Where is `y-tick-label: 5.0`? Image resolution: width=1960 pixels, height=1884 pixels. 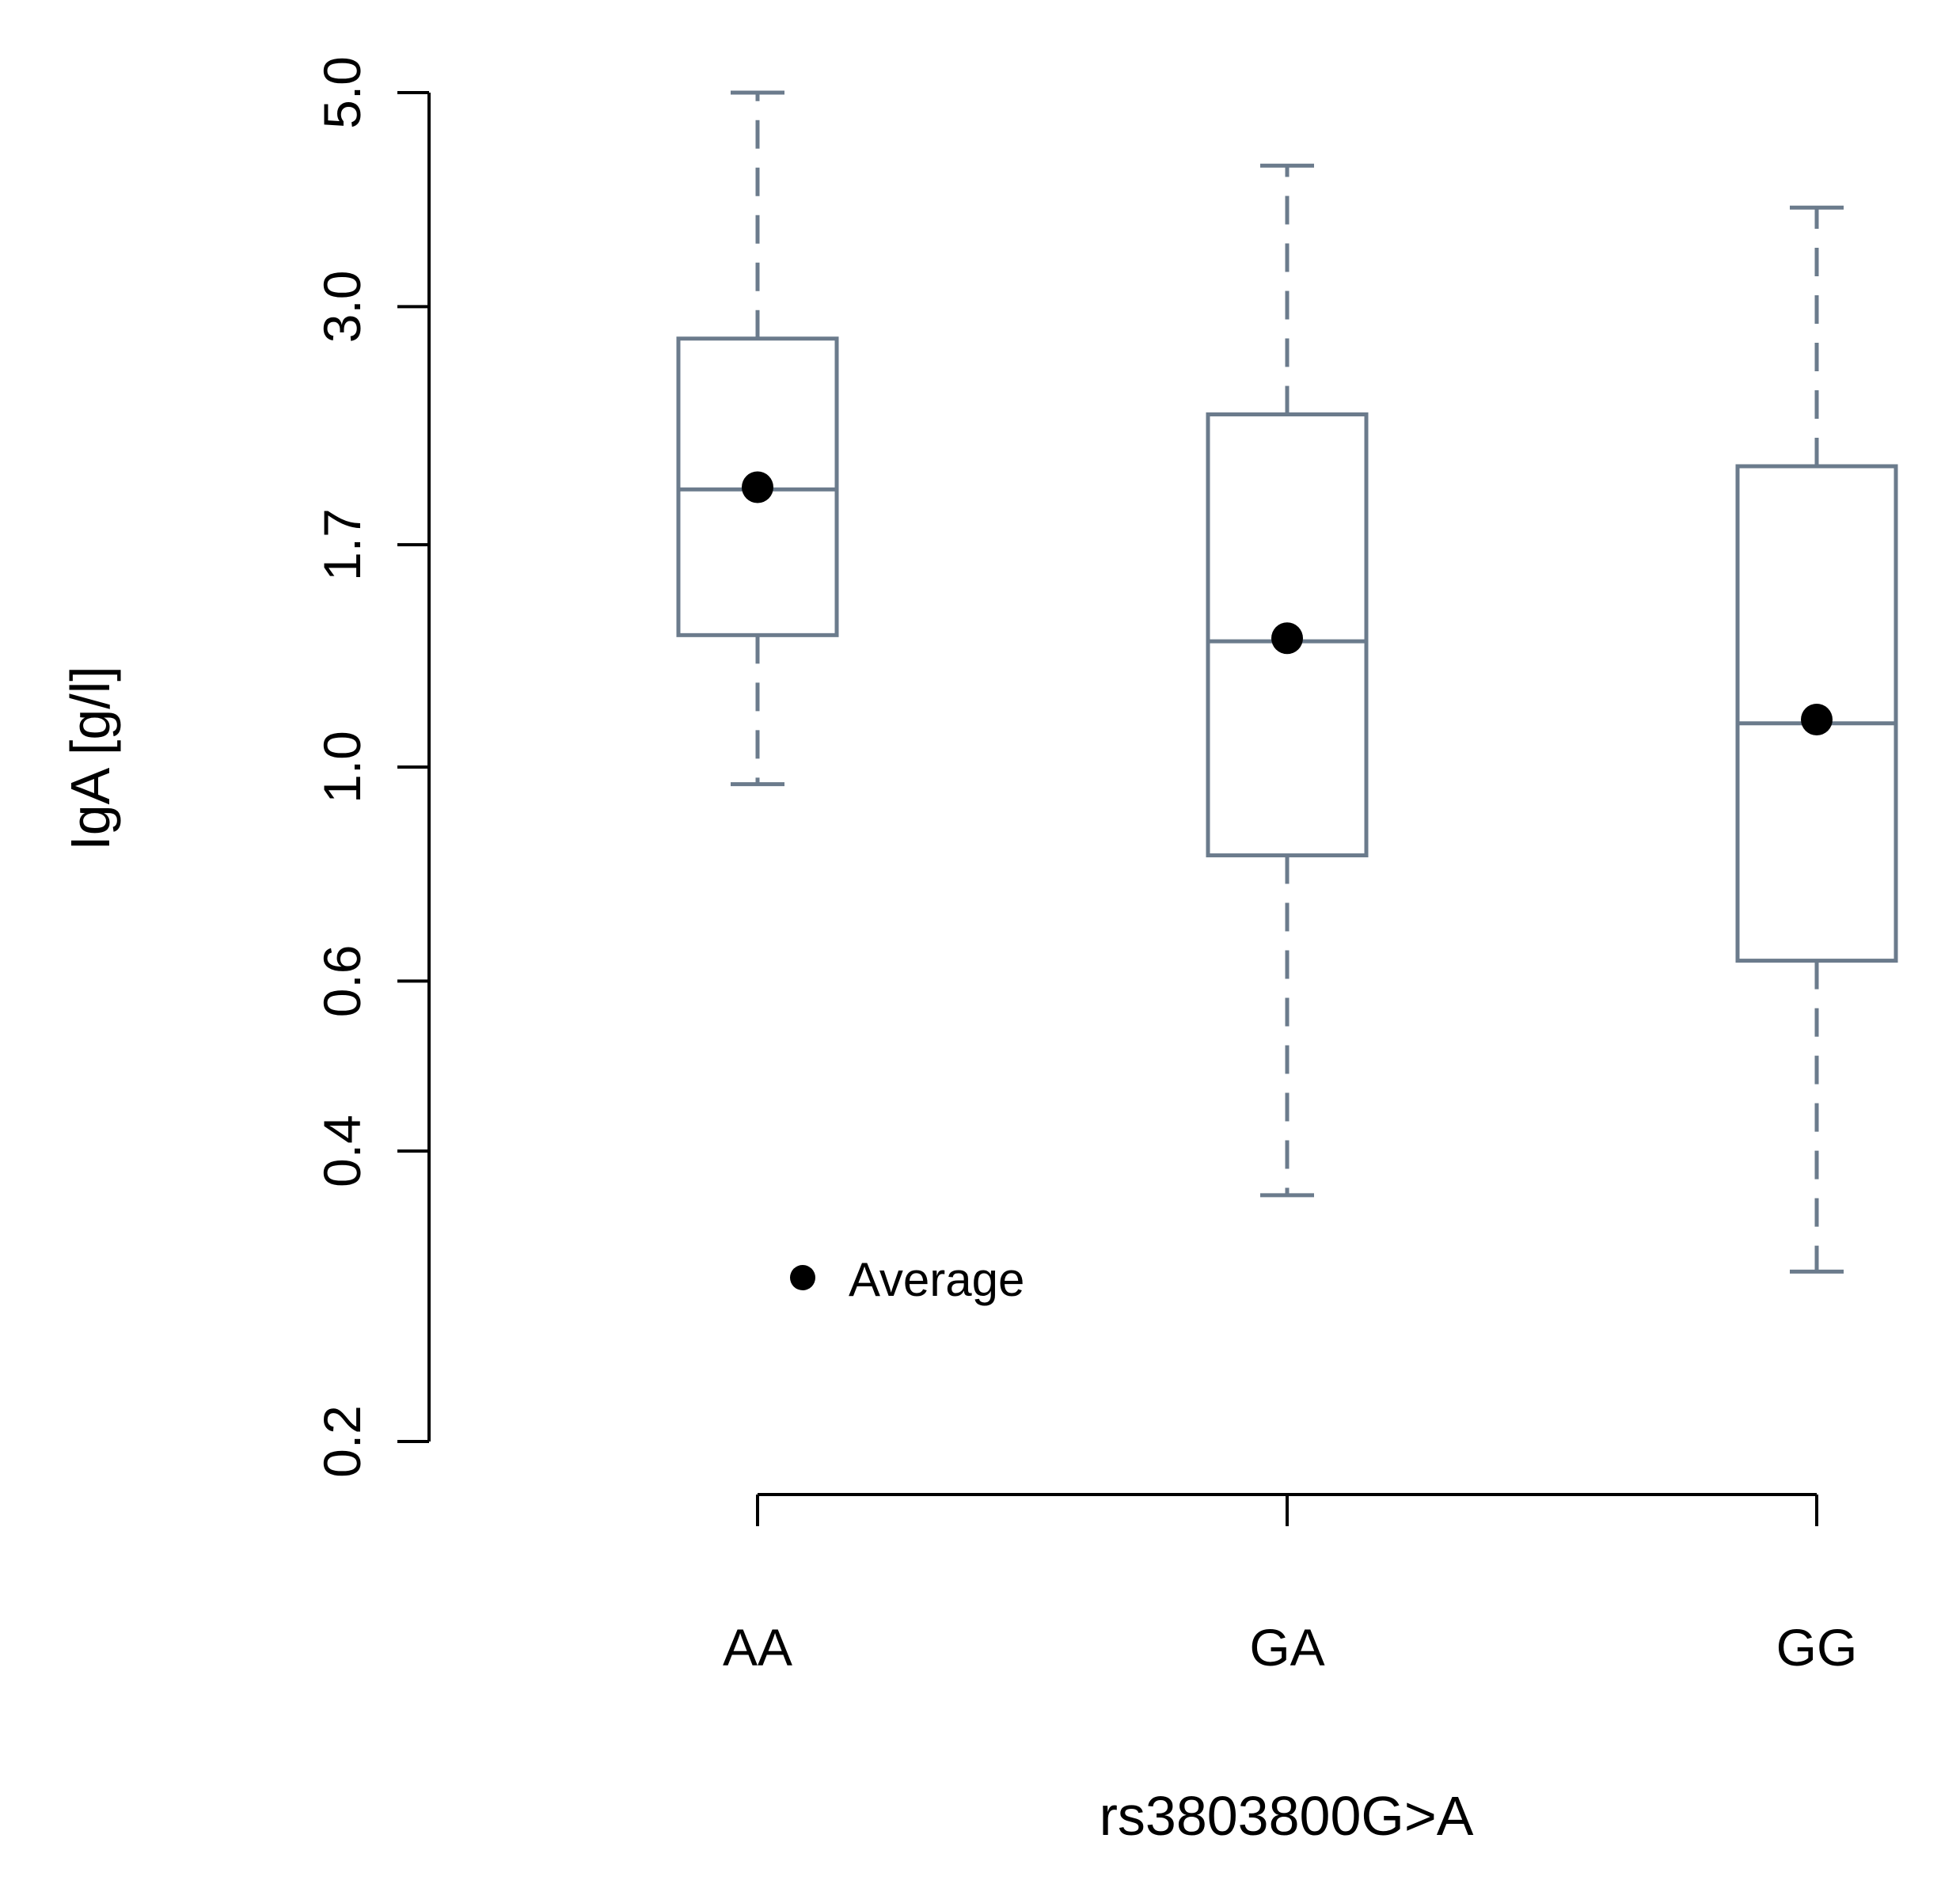 y-tick-label: 5.0 is located at coordinates (342, 92).